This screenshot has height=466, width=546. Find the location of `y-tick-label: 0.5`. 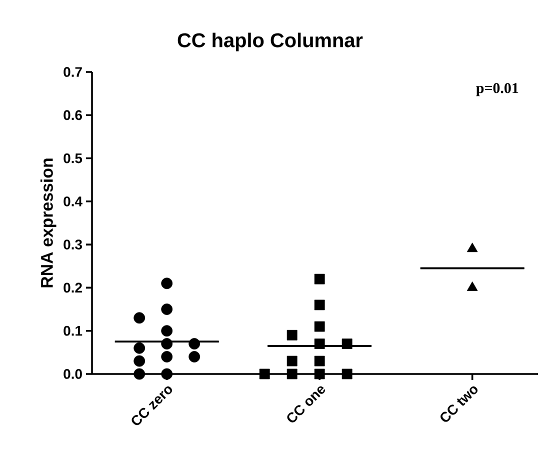

y-tick-label: 0.5 is located at coordinates (73, 158).